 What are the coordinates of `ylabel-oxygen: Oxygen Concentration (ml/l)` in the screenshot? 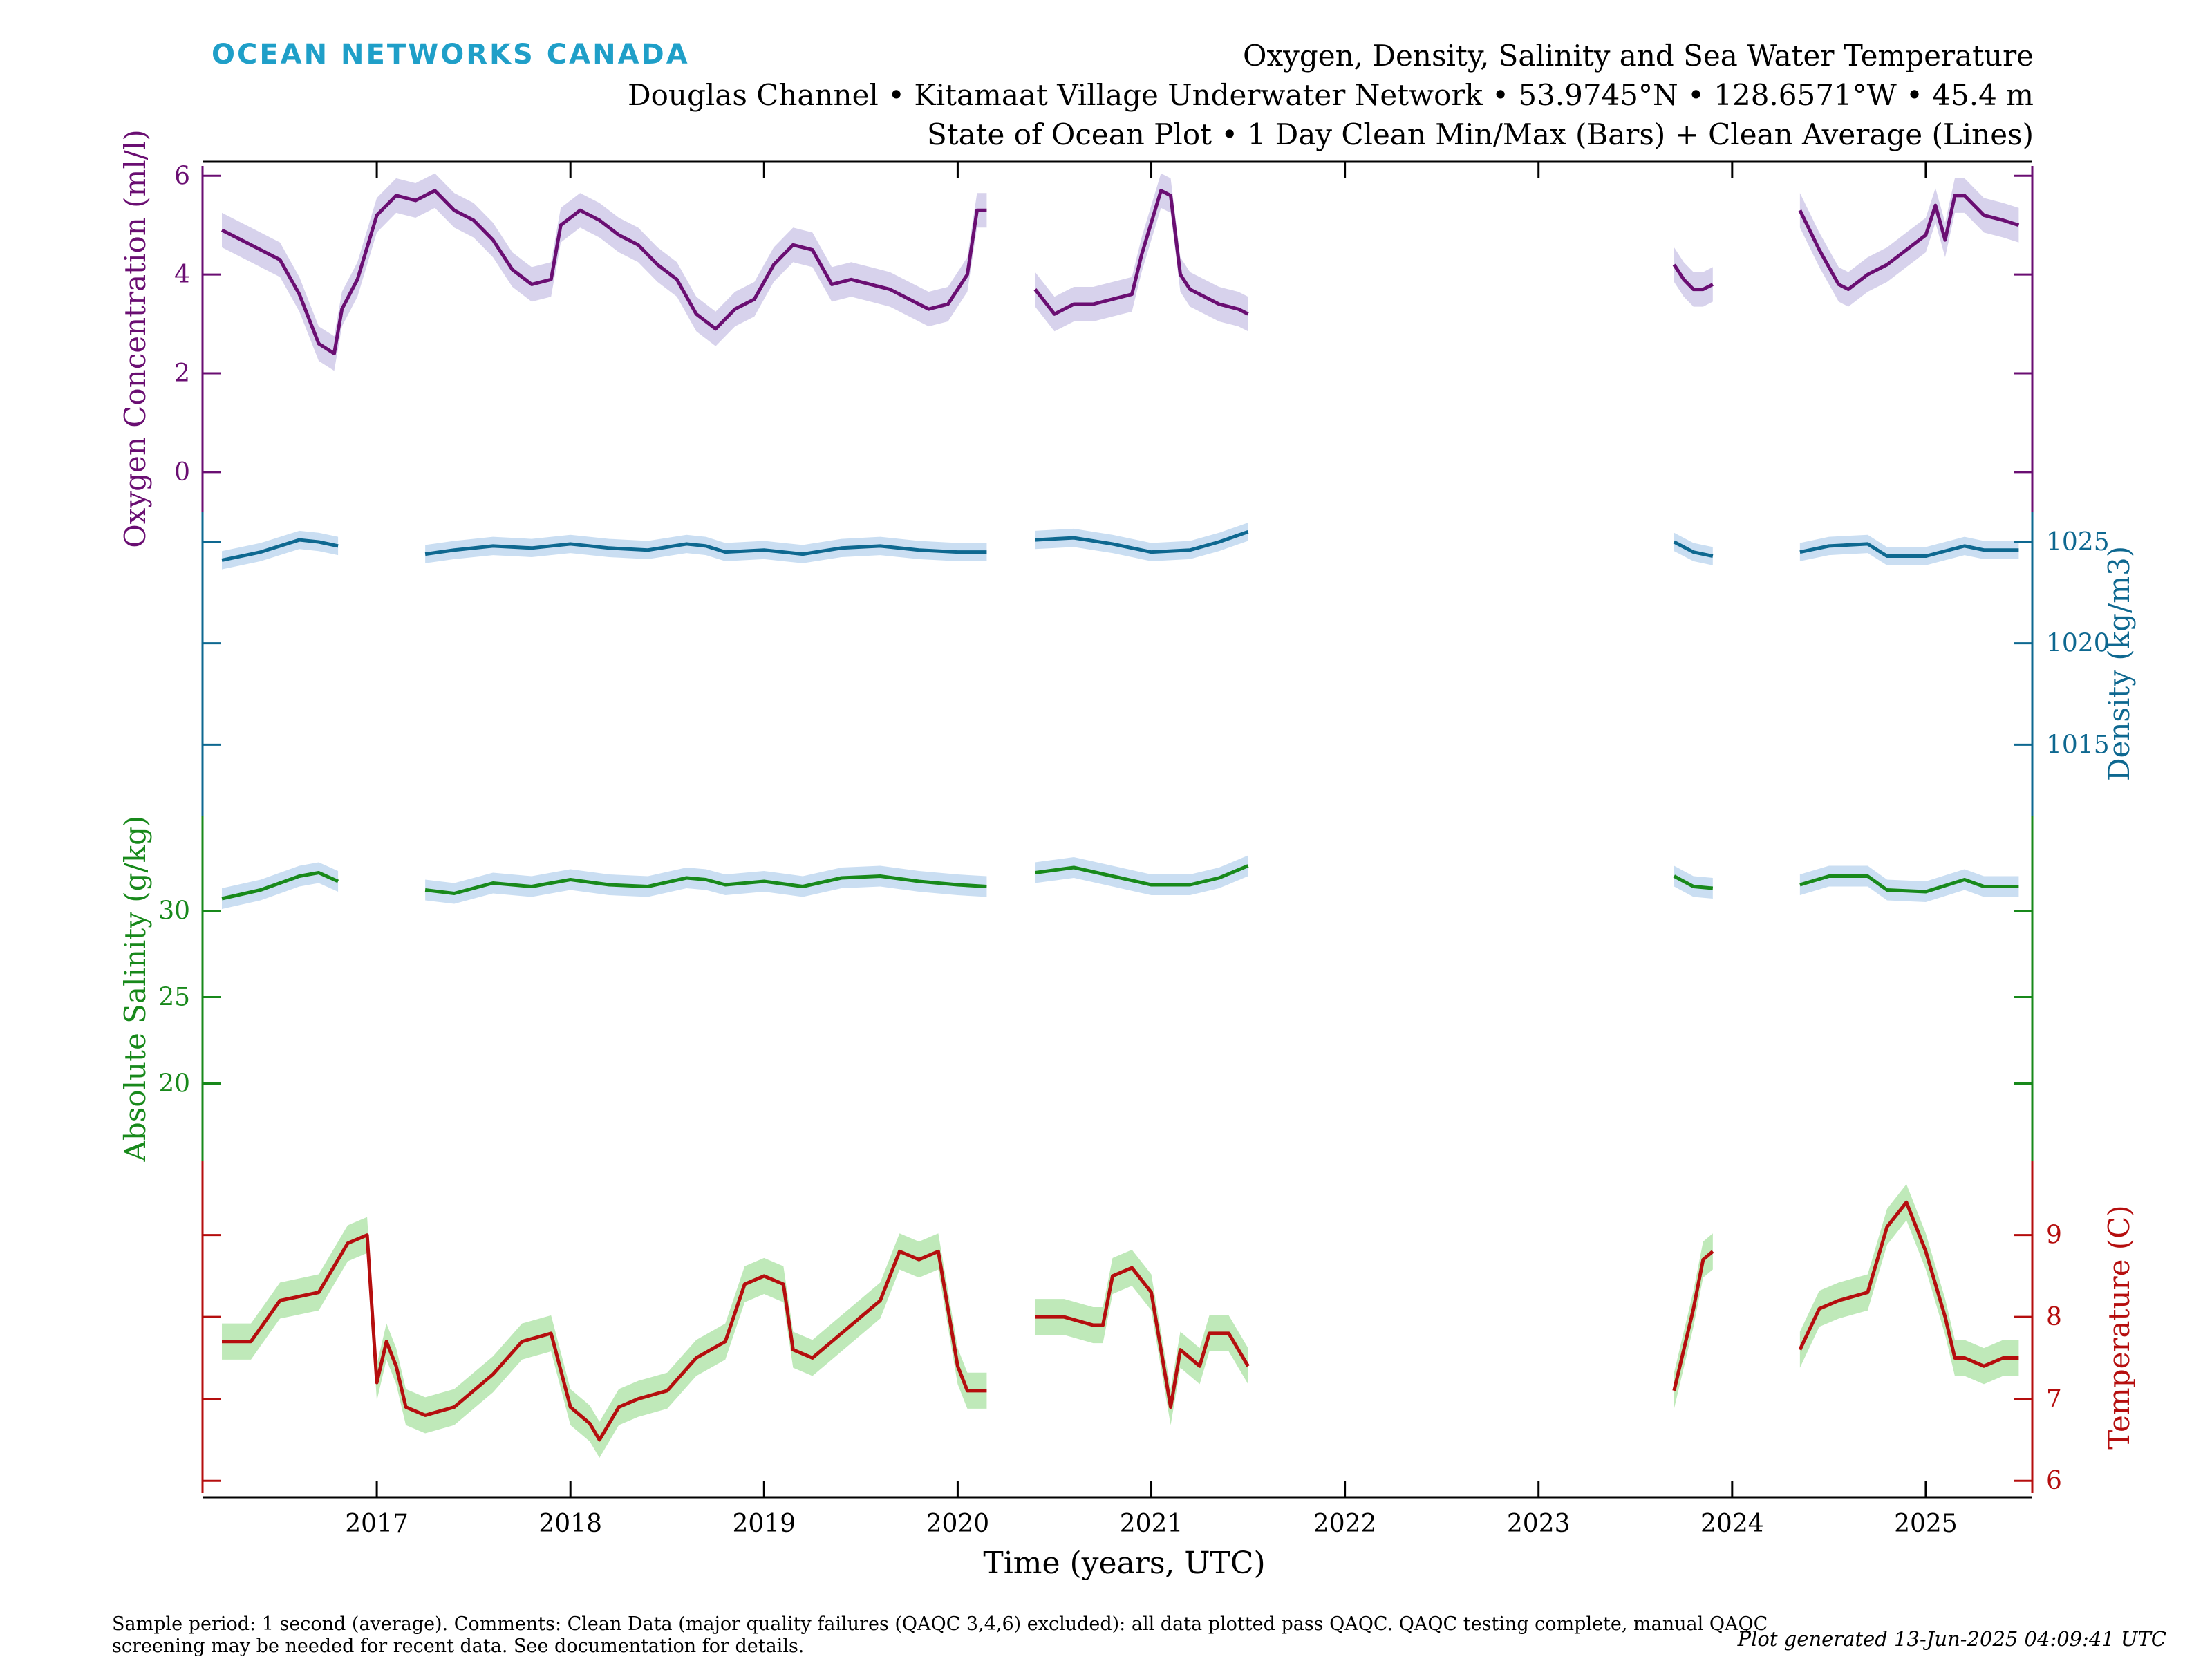 It's located at (135, 338).